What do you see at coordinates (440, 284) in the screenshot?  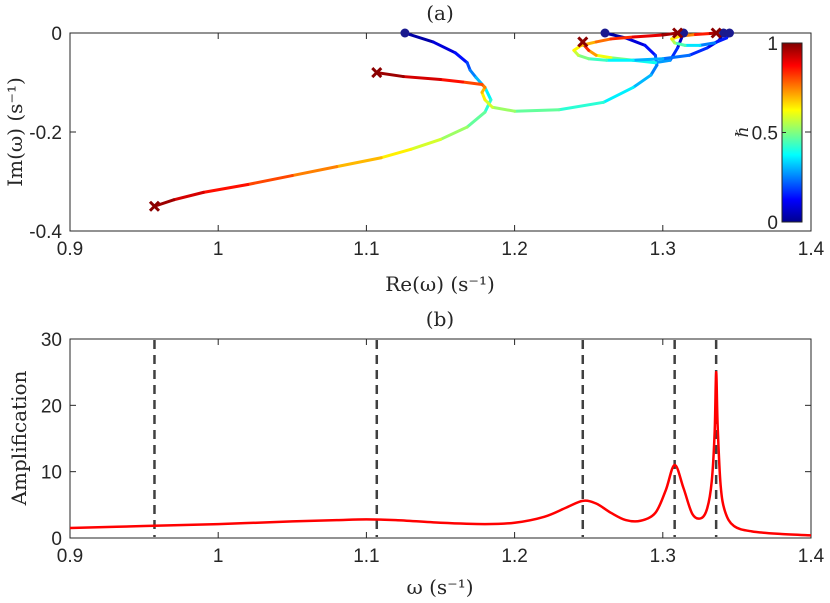 I see `panel-a-x-axis-label: Re(ω) (s⁻¹)` at bounding box center [440, 284].